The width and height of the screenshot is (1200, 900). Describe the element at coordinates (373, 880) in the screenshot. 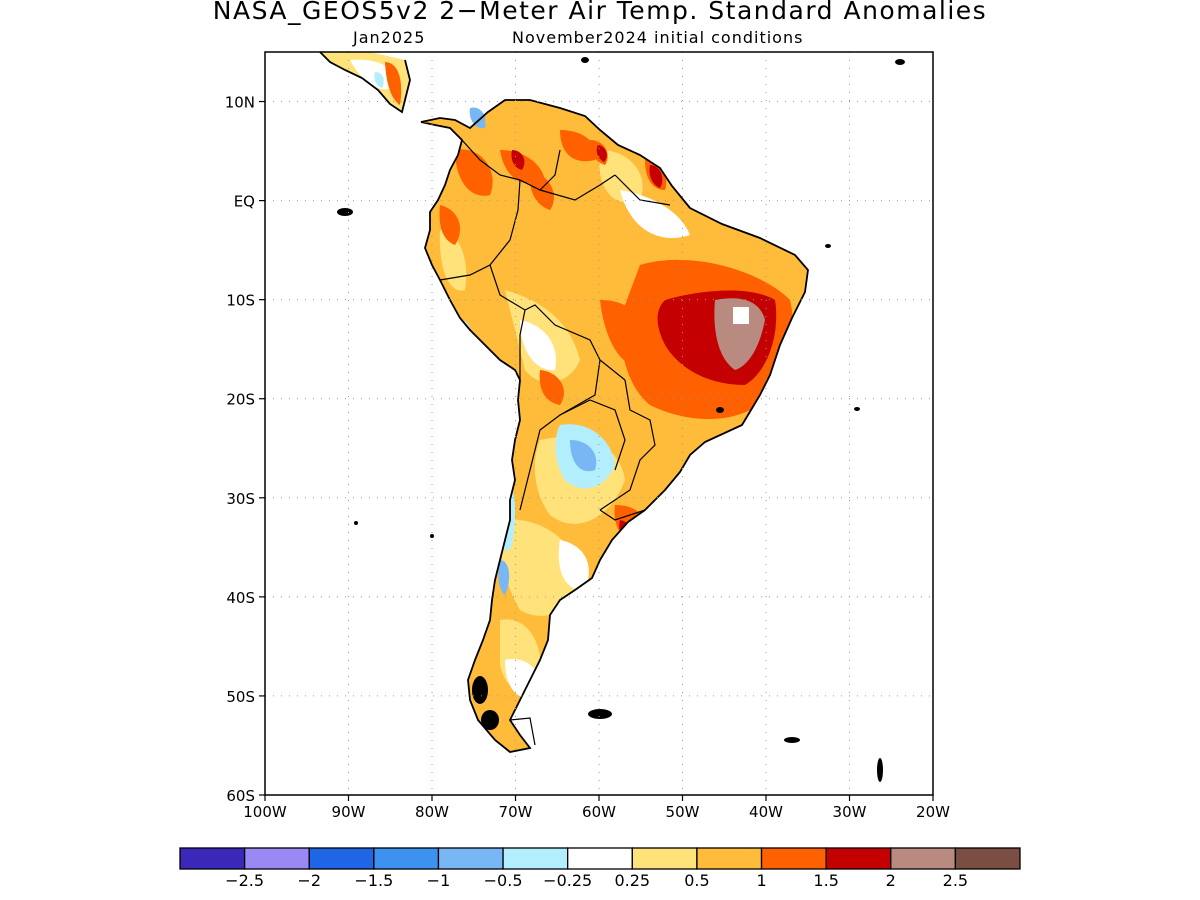

I see `colorbar-label: −1.5` at that location.